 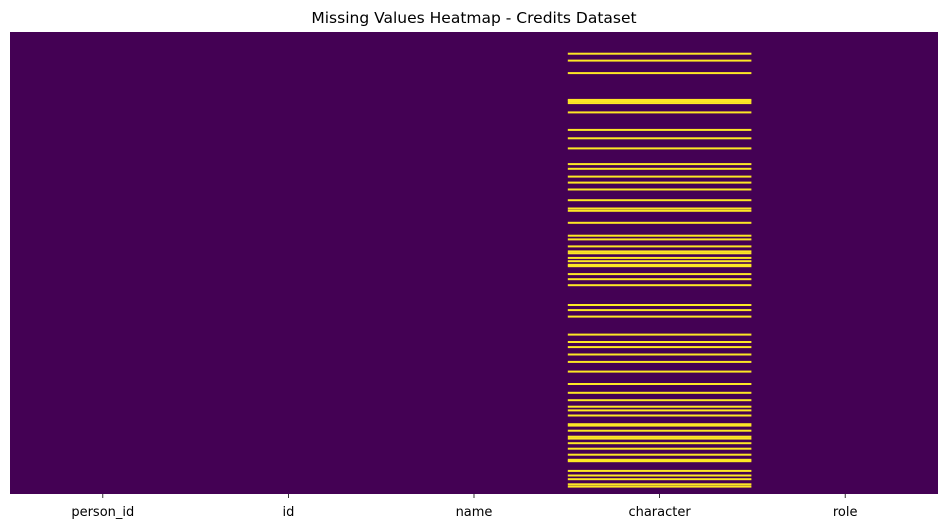 I want to click on x-tick-label-name: name, so click(x=474, y=512).